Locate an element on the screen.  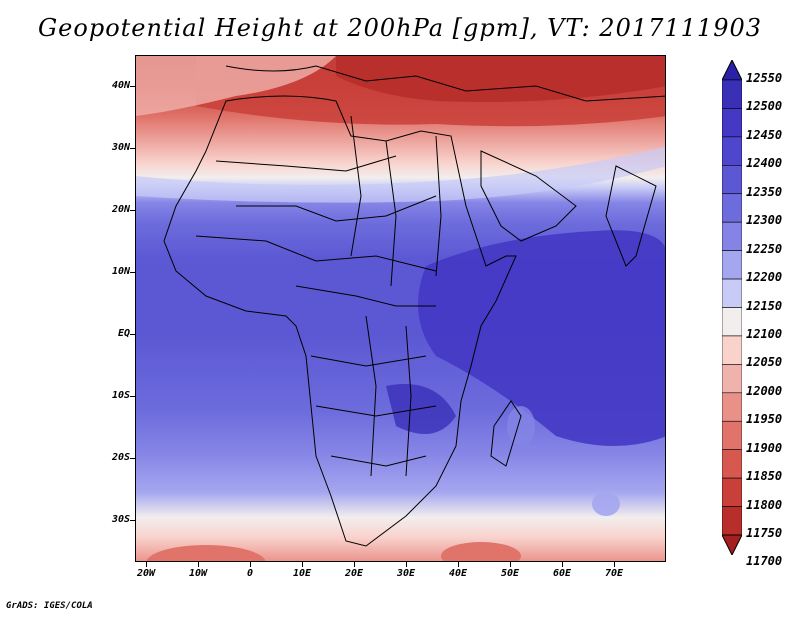
colorbar is located at coordinates (732, 307).